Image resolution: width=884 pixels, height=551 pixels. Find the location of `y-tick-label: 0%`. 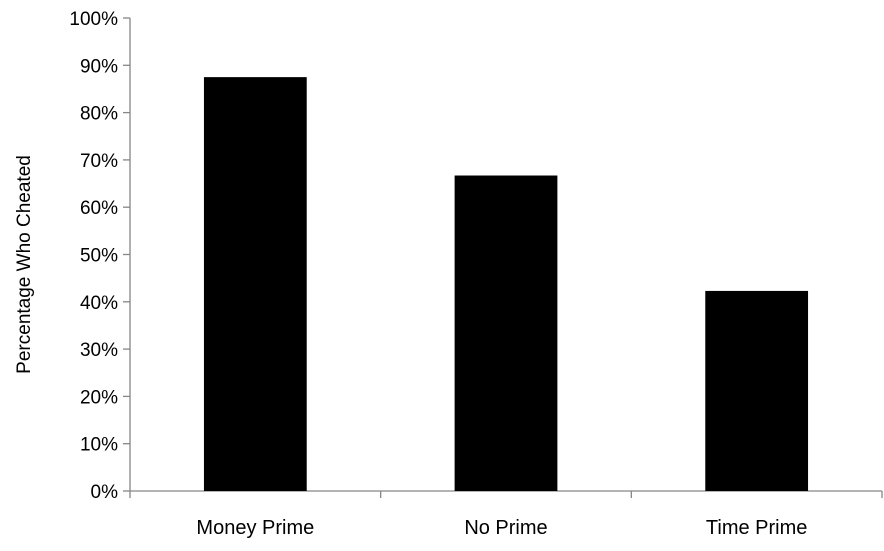

y-tick-label: 0% is located at coordinates (105, 492).